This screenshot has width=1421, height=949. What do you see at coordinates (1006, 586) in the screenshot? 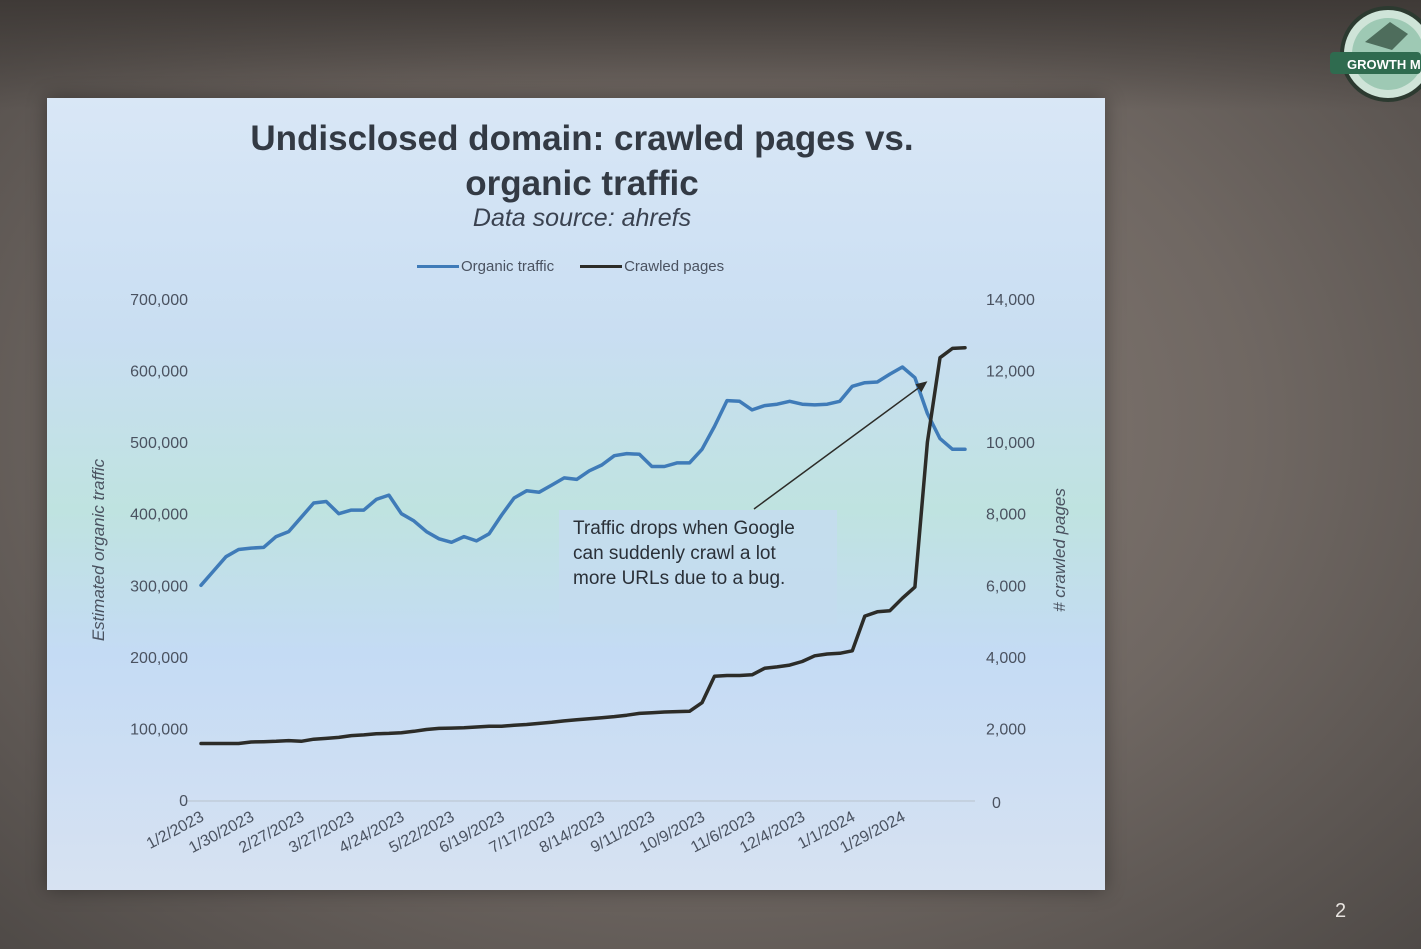
I see `y-right-tick-label: 6,000` at bounding box center [1006, 586].